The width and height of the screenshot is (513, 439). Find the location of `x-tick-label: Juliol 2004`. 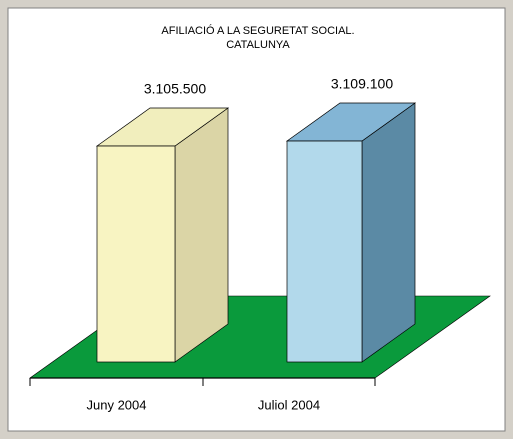

x-tick-label: Juliol 2004 is located at coordinates (289, 404).